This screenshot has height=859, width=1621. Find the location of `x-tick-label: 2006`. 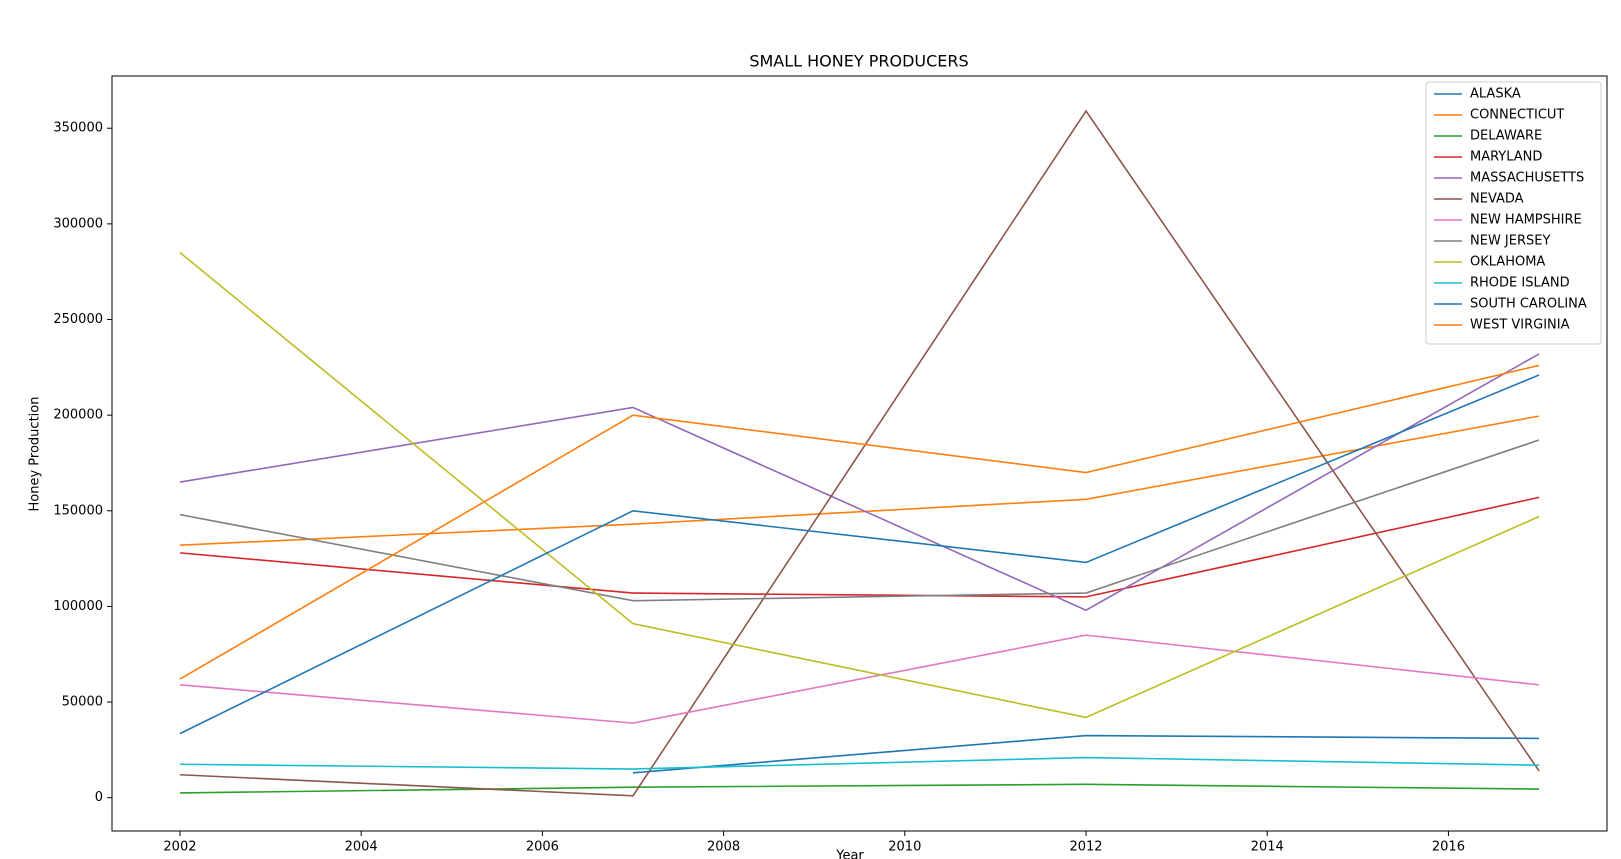

x-tick-label: 2006 is located at coordinates (542, 847).